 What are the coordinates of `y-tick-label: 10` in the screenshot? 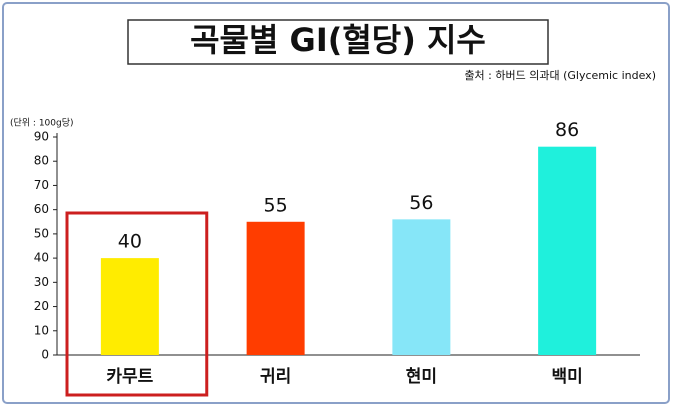 It's located at (41, 330).